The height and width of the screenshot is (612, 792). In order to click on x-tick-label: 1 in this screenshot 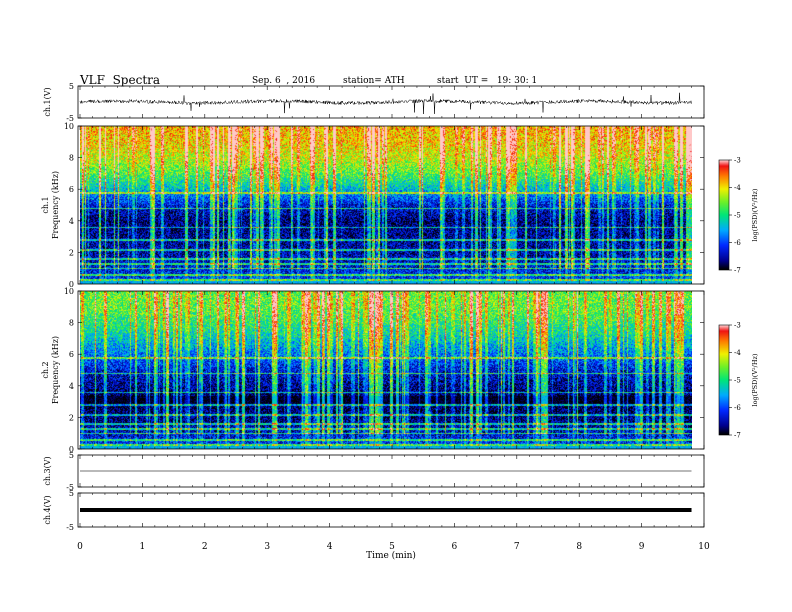, I will do `click(143, 547)`.